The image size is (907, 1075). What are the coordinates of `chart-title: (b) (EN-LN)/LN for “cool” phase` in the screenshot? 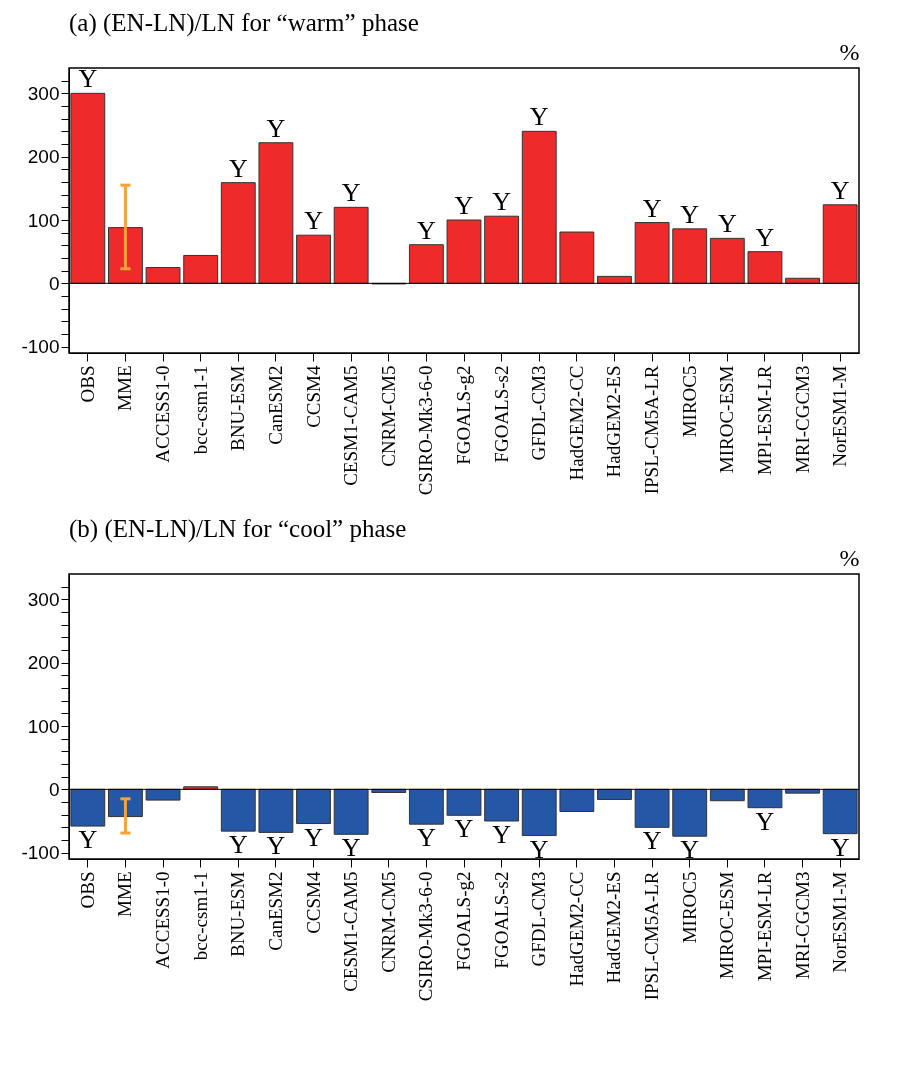 It's located at (238, 529).